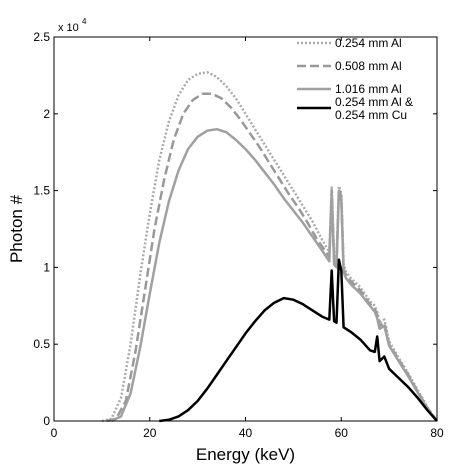 This screenshot has height=474, width=474. I want to click on y-tick-label-5: 2.5, so click(41, 37).